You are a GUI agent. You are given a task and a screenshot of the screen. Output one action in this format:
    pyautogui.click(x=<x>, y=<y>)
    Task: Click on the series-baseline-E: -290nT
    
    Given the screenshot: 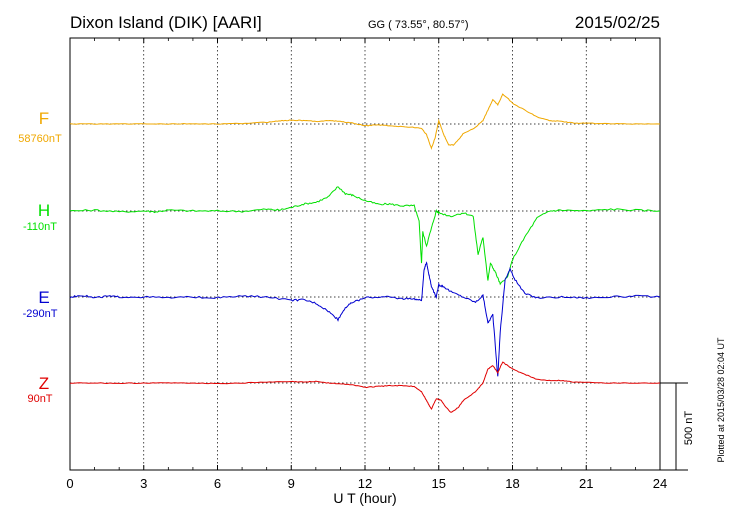 What is the action you would take?
    pyautogui.click(x=40, y=314)
    